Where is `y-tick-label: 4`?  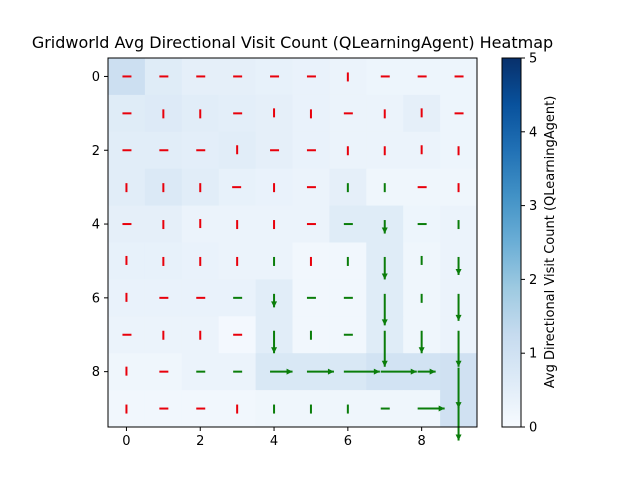 y-tick-label: 4 is located at coordinates (96, 225).